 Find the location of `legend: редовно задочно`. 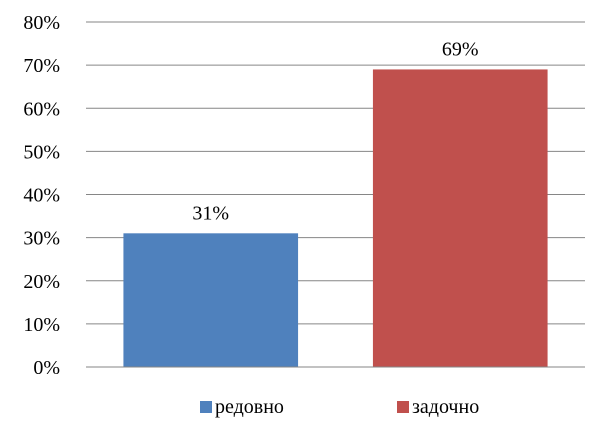

legend: редовно задочно is located at coordinates (339, 407).